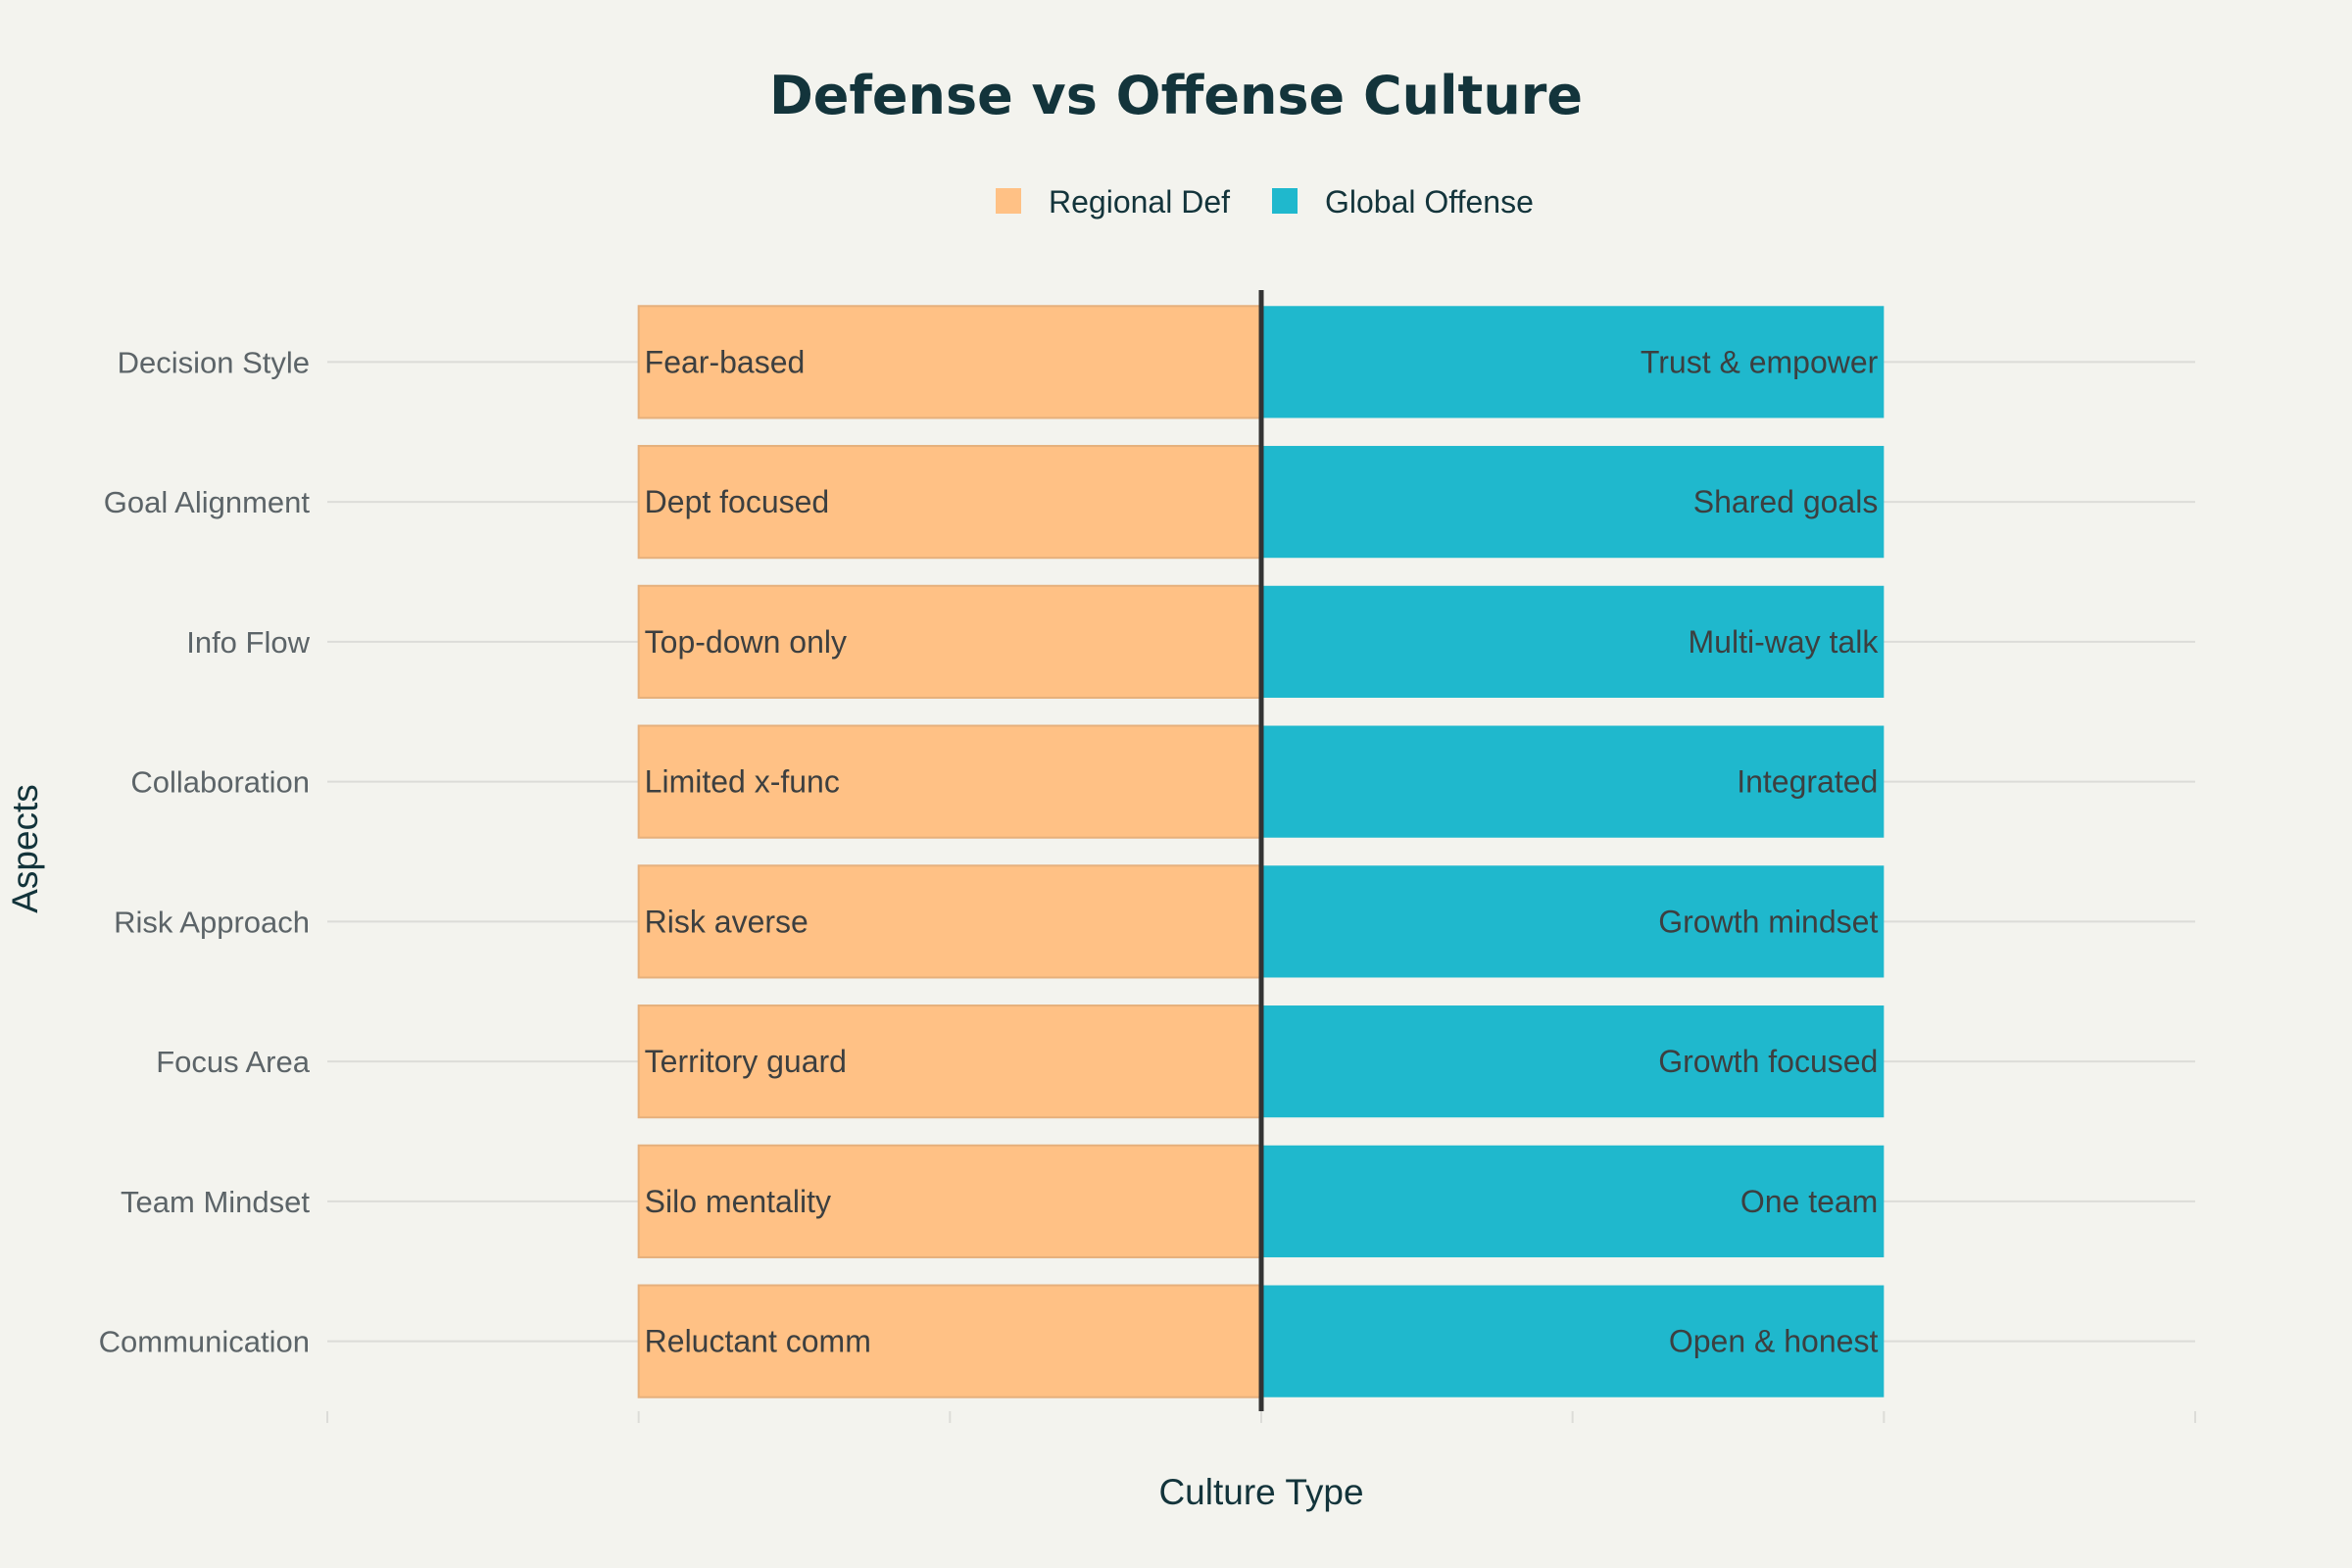 This screenshot has width=2352, height=1568. I want to click on bar-regional-def-communication, so click(949, 1341).